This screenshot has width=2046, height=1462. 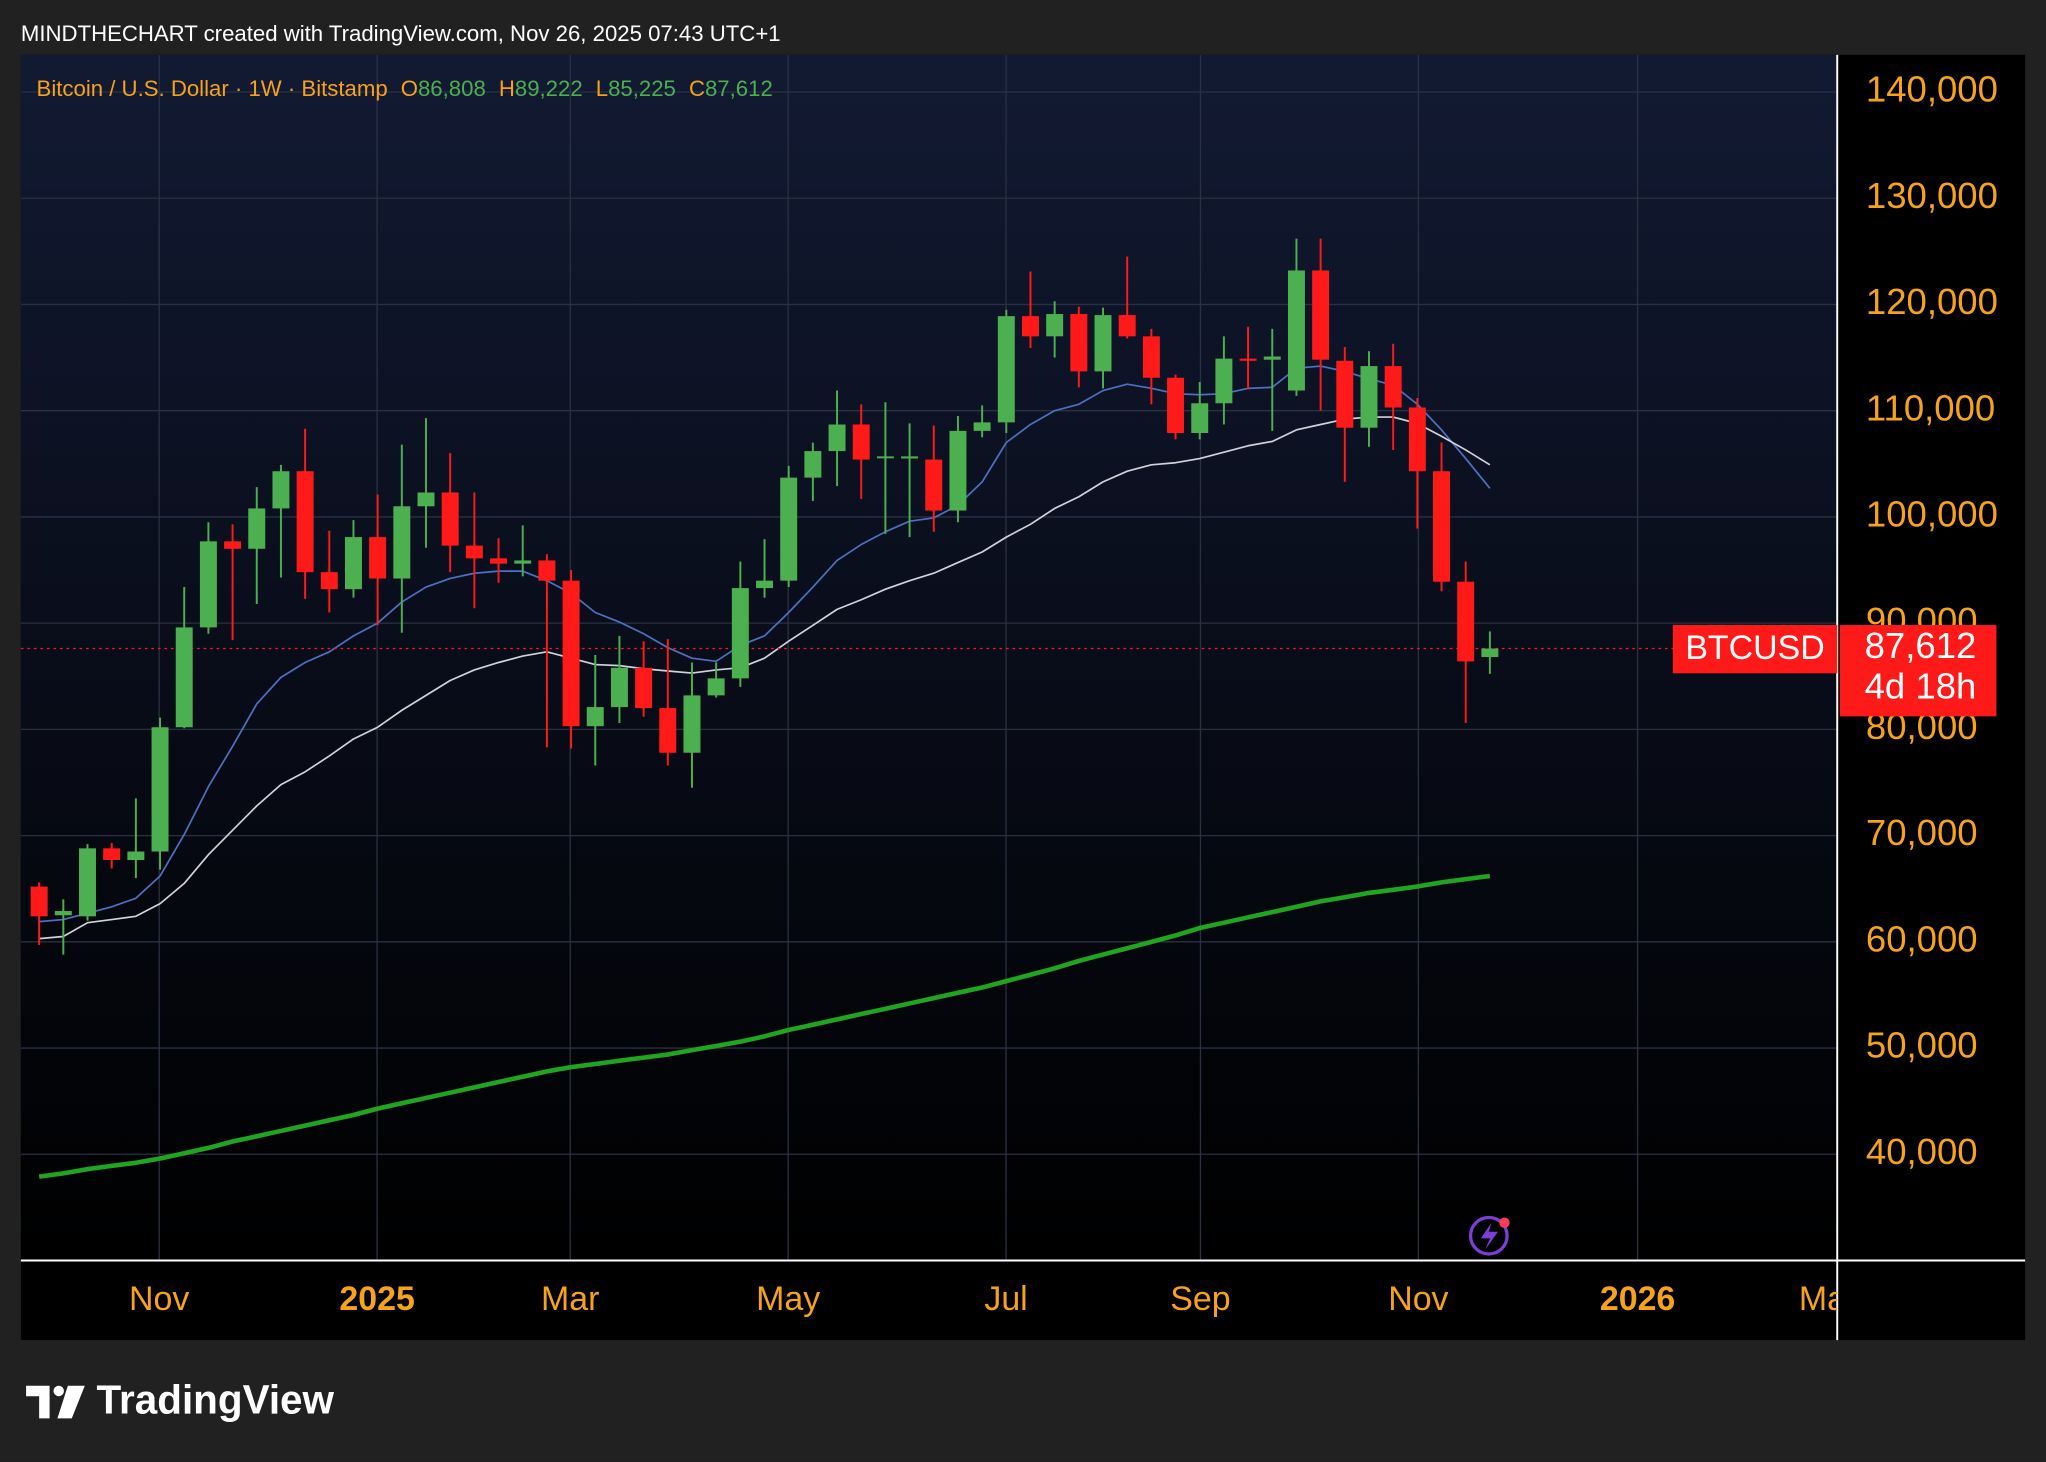 I want to click on legend-value: 87,612, so click(x=739, y=88).